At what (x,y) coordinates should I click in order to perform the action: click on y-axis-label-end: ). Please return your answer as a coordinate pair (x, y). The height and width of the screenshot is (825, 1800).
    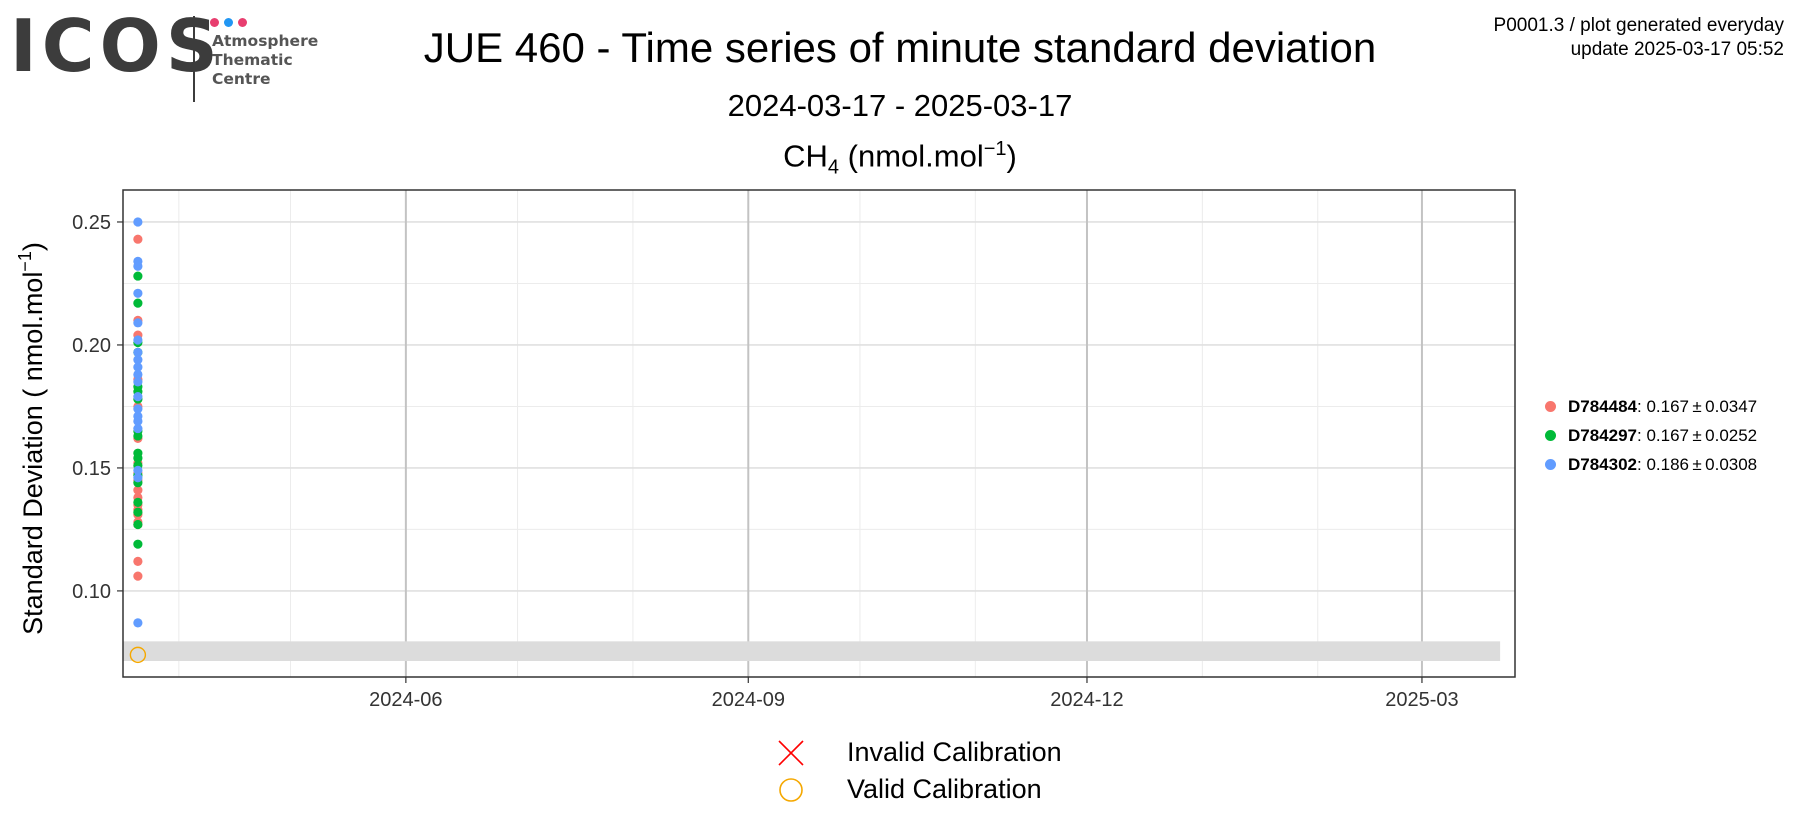
    Looking at the image, I should click on (33, 246).